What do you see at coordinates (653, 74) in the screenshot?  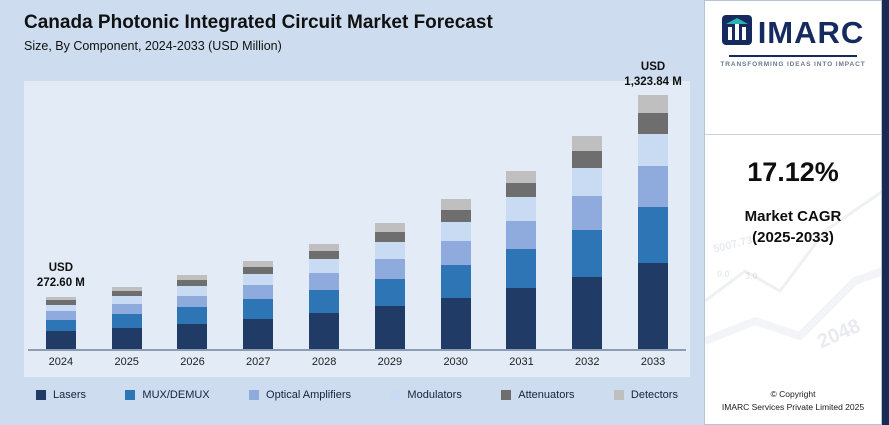 I see `bar-annotation-2033: USD 1,323.84 M` at bounding box center [653, 74].